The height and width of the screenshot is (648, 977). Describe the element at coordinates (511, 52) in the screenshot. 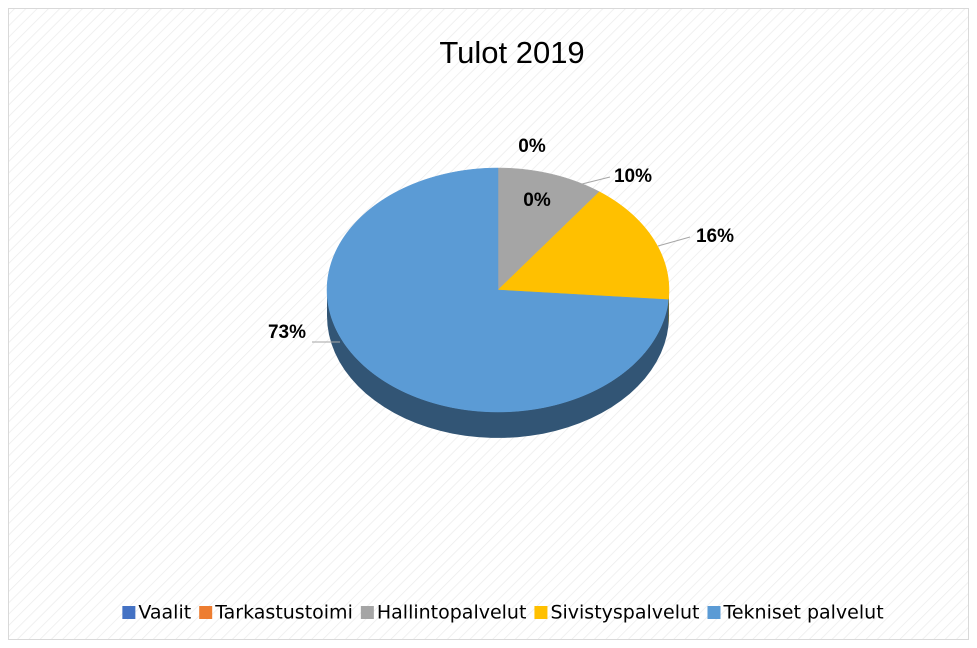

I see `chart-title: Tulot 2019` at that location.